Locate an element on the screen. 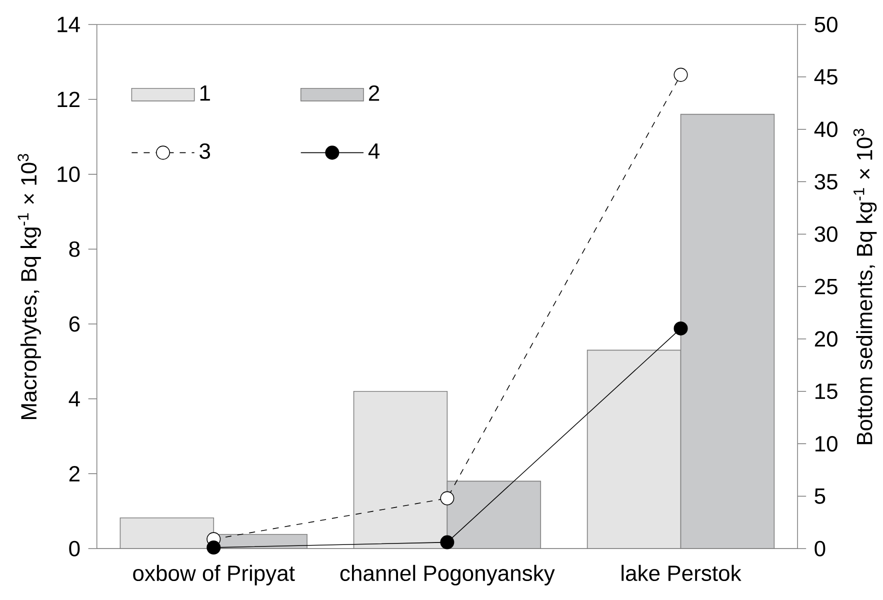  y-tick-label: 0 is located at coordinates (74, 548).